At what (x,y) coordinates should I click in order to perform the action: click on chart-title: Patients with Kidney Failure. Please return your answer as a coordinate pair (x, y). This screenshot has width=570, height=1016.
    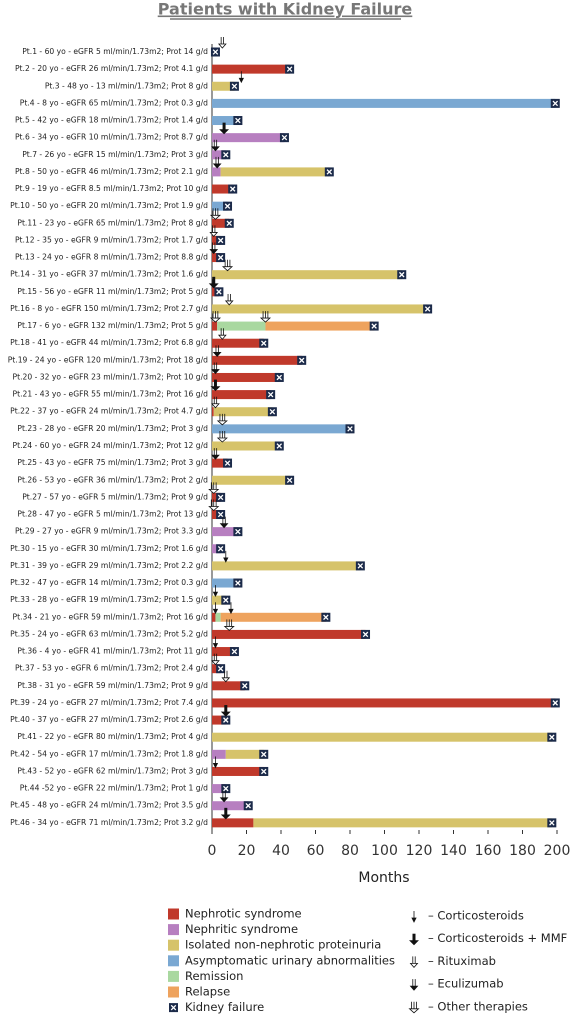
    Looking at the image, I should click on (285, 9).